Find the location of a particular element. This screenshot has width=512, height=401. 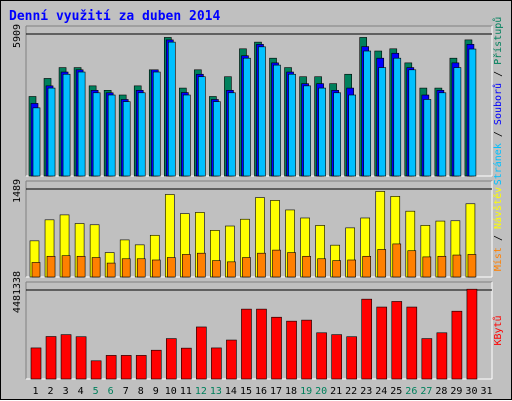

bar-top-Stránek-26 is located at coordinates (412, 123).